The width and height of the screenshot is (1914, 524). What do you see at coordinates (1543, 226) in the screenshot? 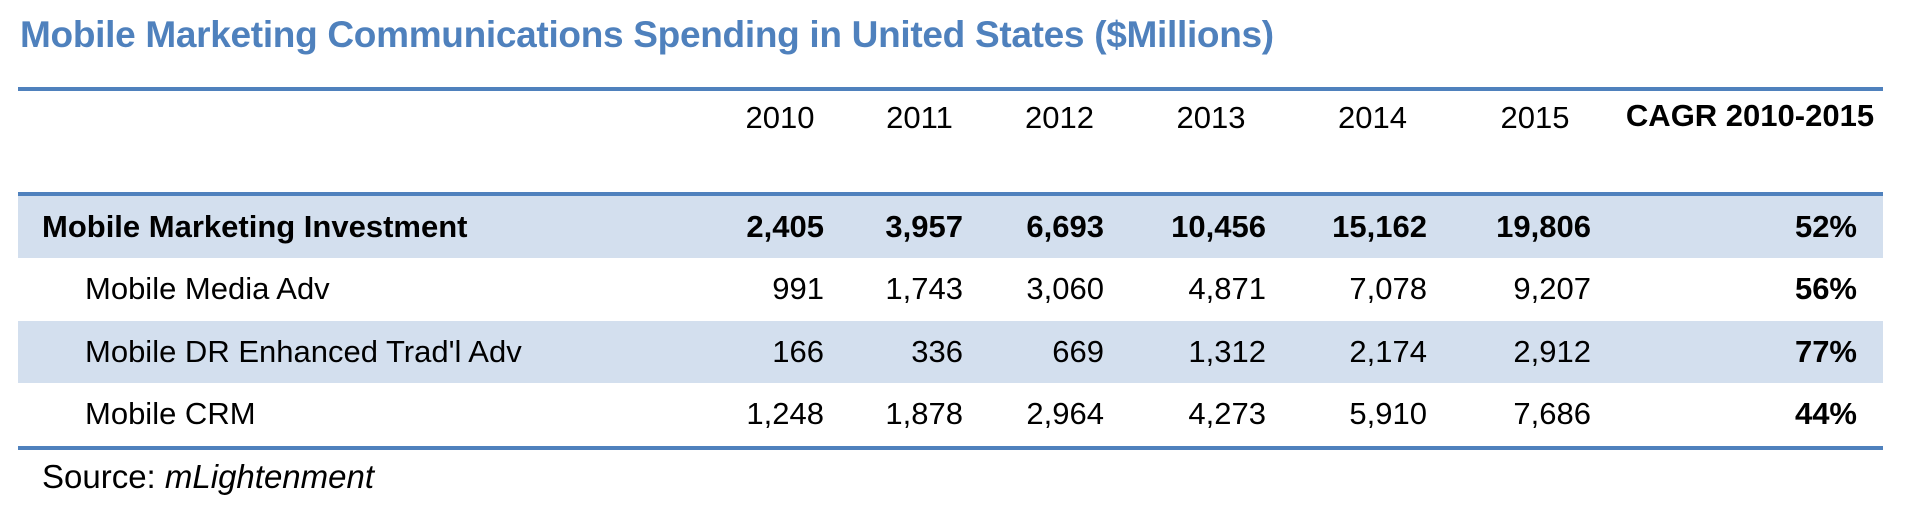
I see `cell-2015: 19,806` at bounding box center [1543, 226].